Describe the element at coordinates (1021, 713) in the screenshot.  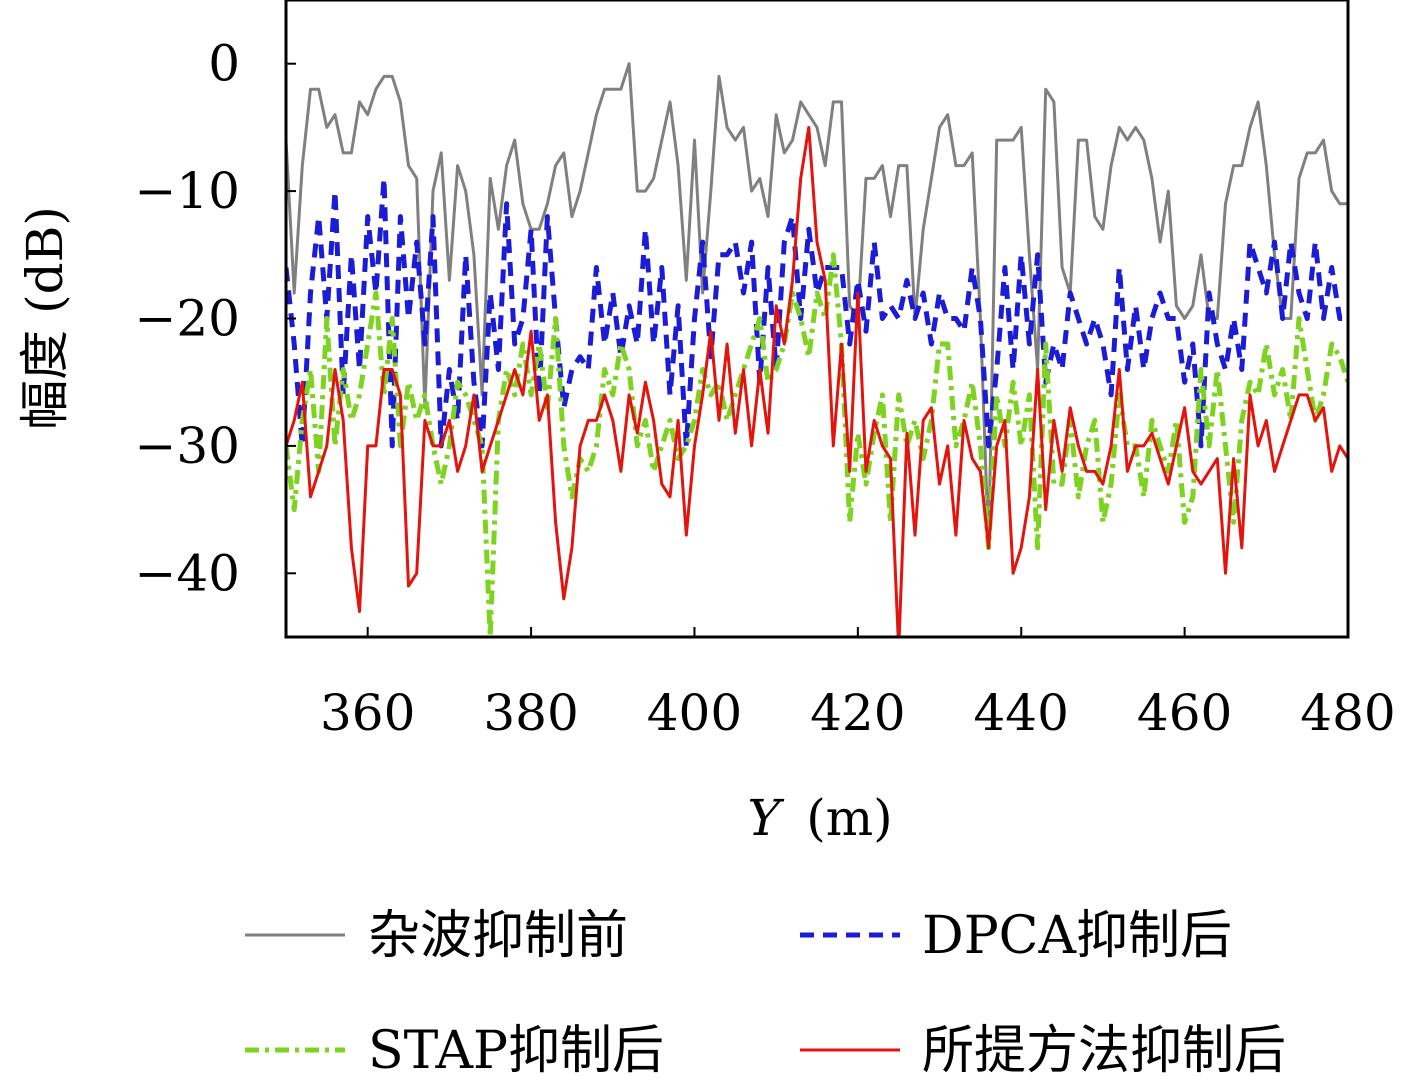
I see `x-tick-label: 440` at that location.